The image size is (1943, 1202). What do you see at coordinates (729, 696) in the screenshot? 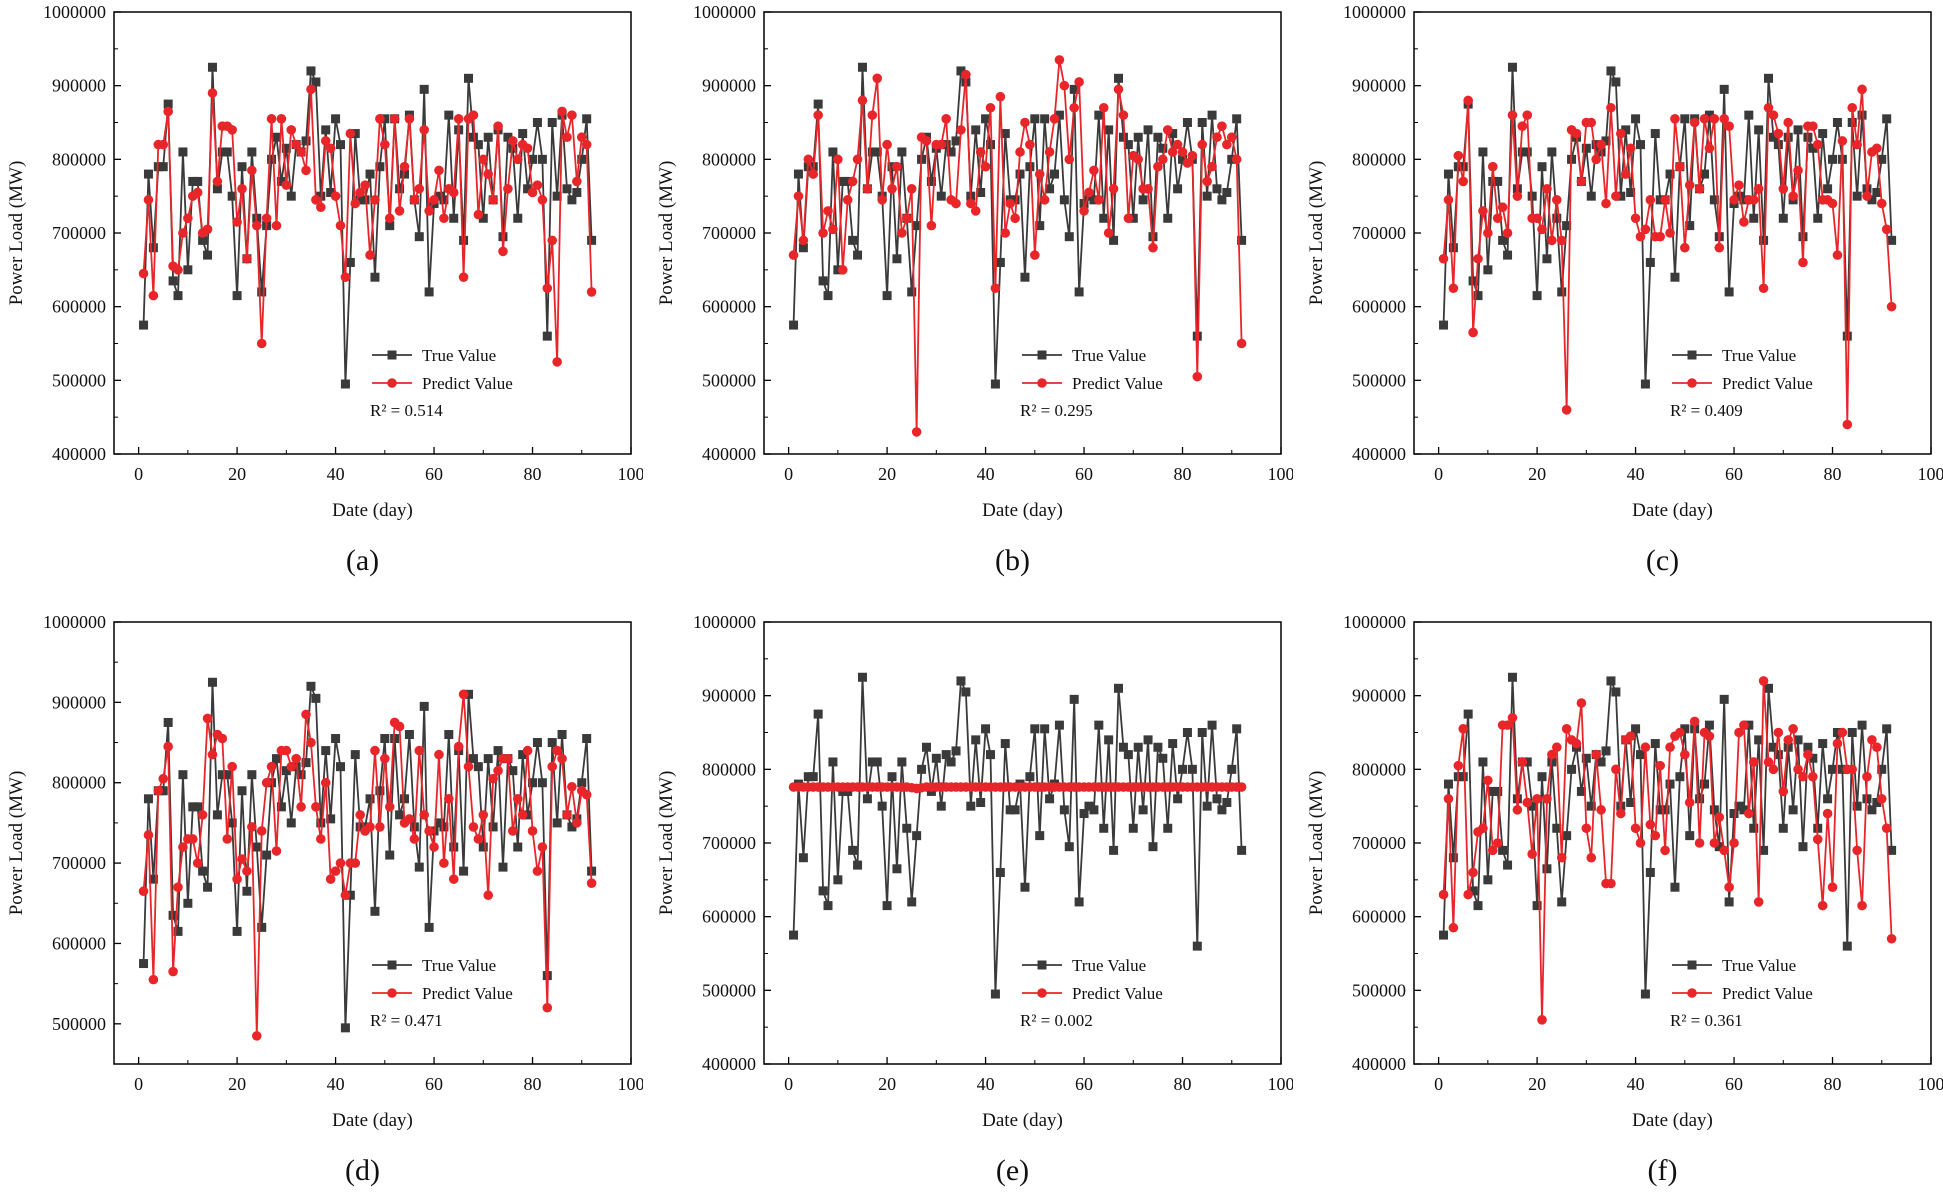
I see `y-tick-label: 900000` at bounding box center [729, 696].